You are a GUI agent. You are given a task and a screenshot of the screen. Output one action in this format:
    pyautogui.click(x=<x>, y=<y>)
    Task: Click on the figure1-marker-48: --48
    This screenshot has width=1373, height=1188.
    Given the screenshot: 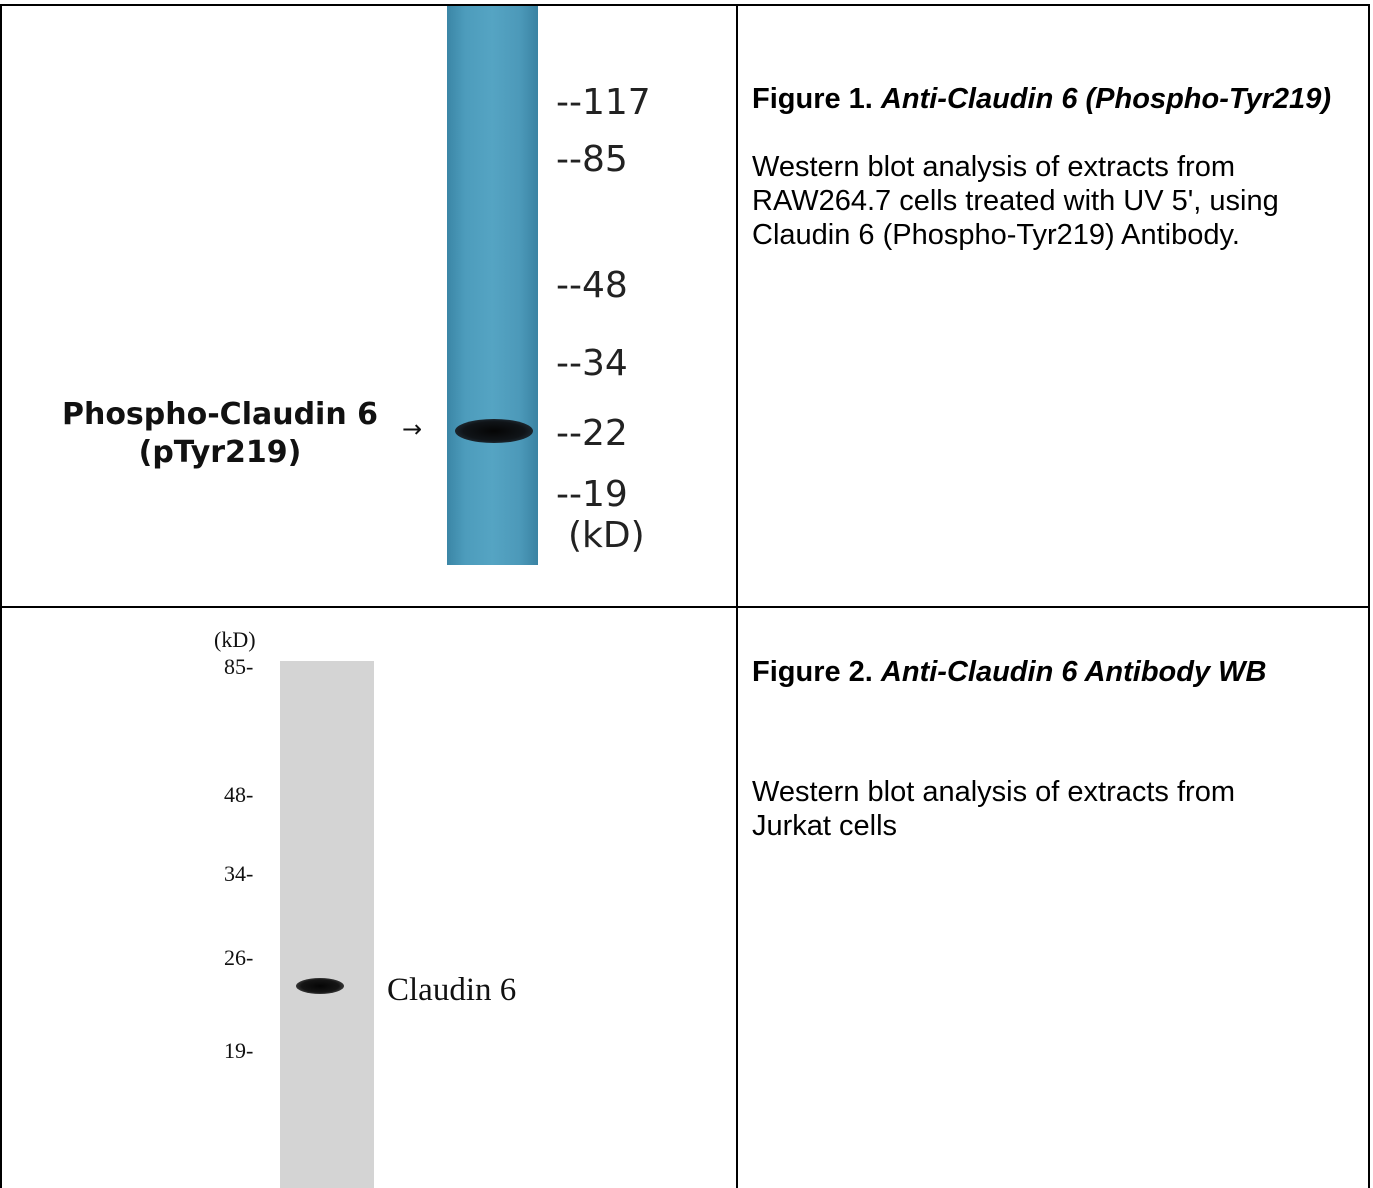 What is the action you would take?
    pyautogui.click(x=592, y=285)
    